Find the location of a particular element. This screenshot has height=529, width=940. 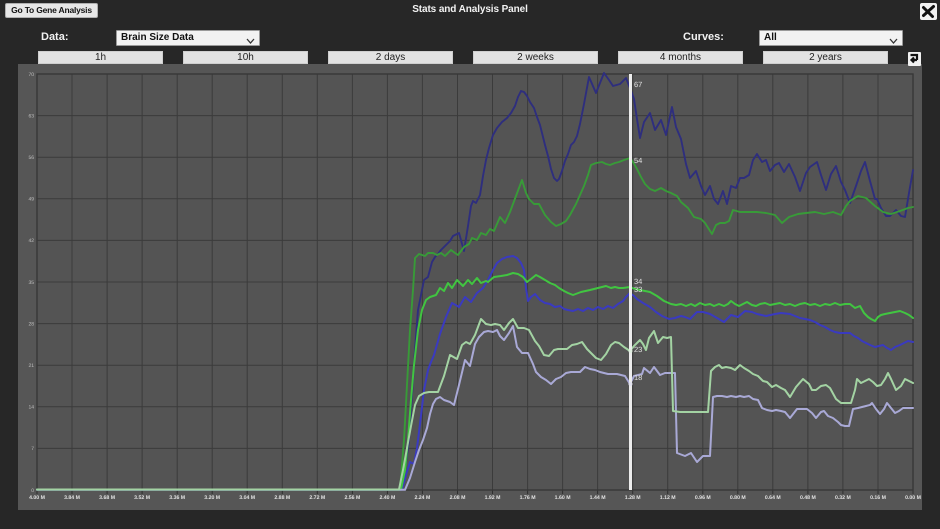

svg-text: 1.28 M is located at coordinates (633, 498).